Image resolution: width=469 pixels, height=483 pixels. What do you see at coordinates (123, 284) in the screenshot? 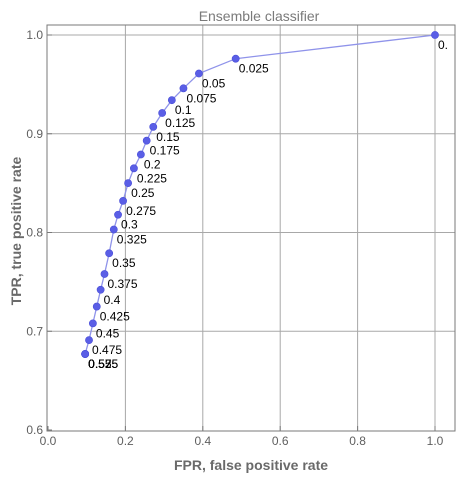
I see `threshold-label: 0.375` at bounding box center [123, 284].